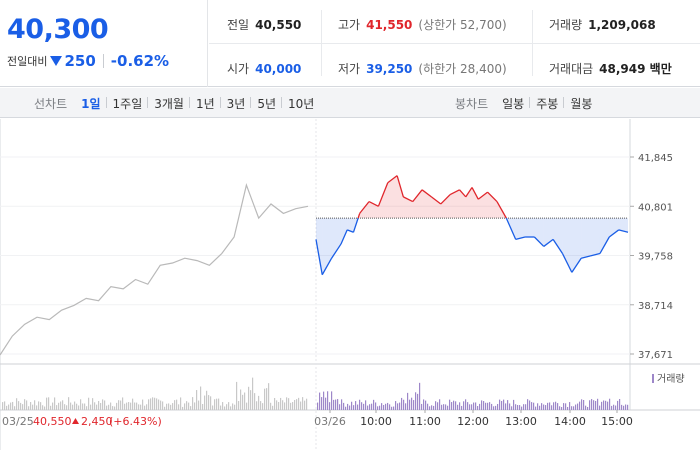  I want to click on tab-1y: 1년, so click(204, 103).